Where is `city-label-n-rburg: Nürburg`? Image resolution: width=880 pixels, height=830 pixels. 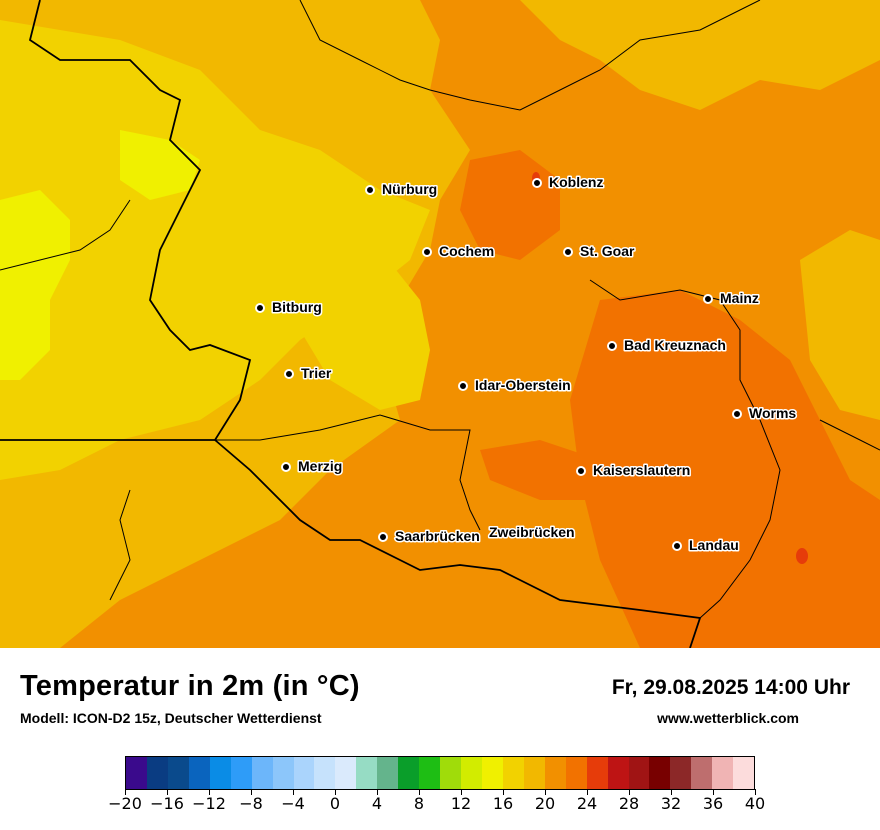
city-label-n-rburg: Nürburg is located at coordinates (409, 189).